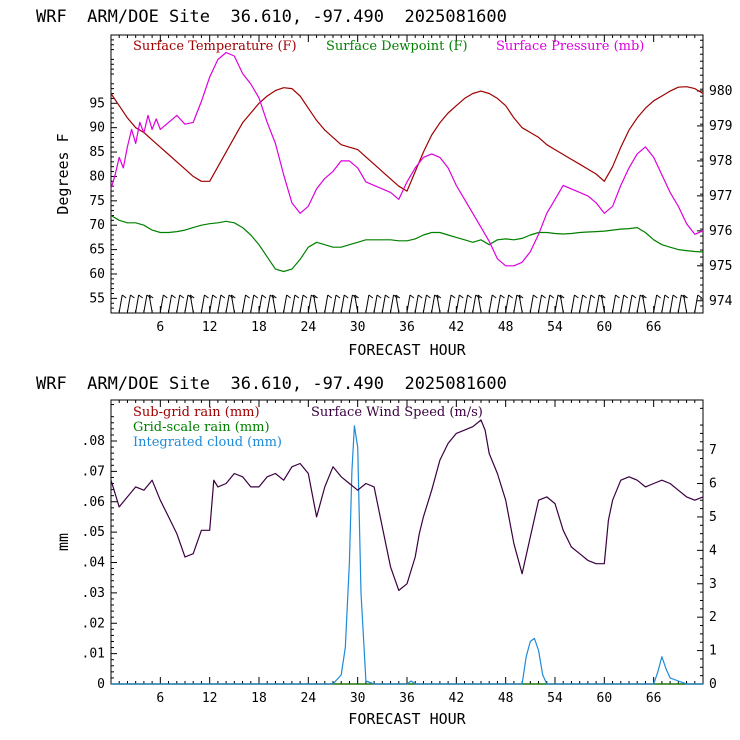  What do you see at coordinates (713, 684) in the screenshot?
I see `y2-tick-label: 0` at bounding box center [713, 684].